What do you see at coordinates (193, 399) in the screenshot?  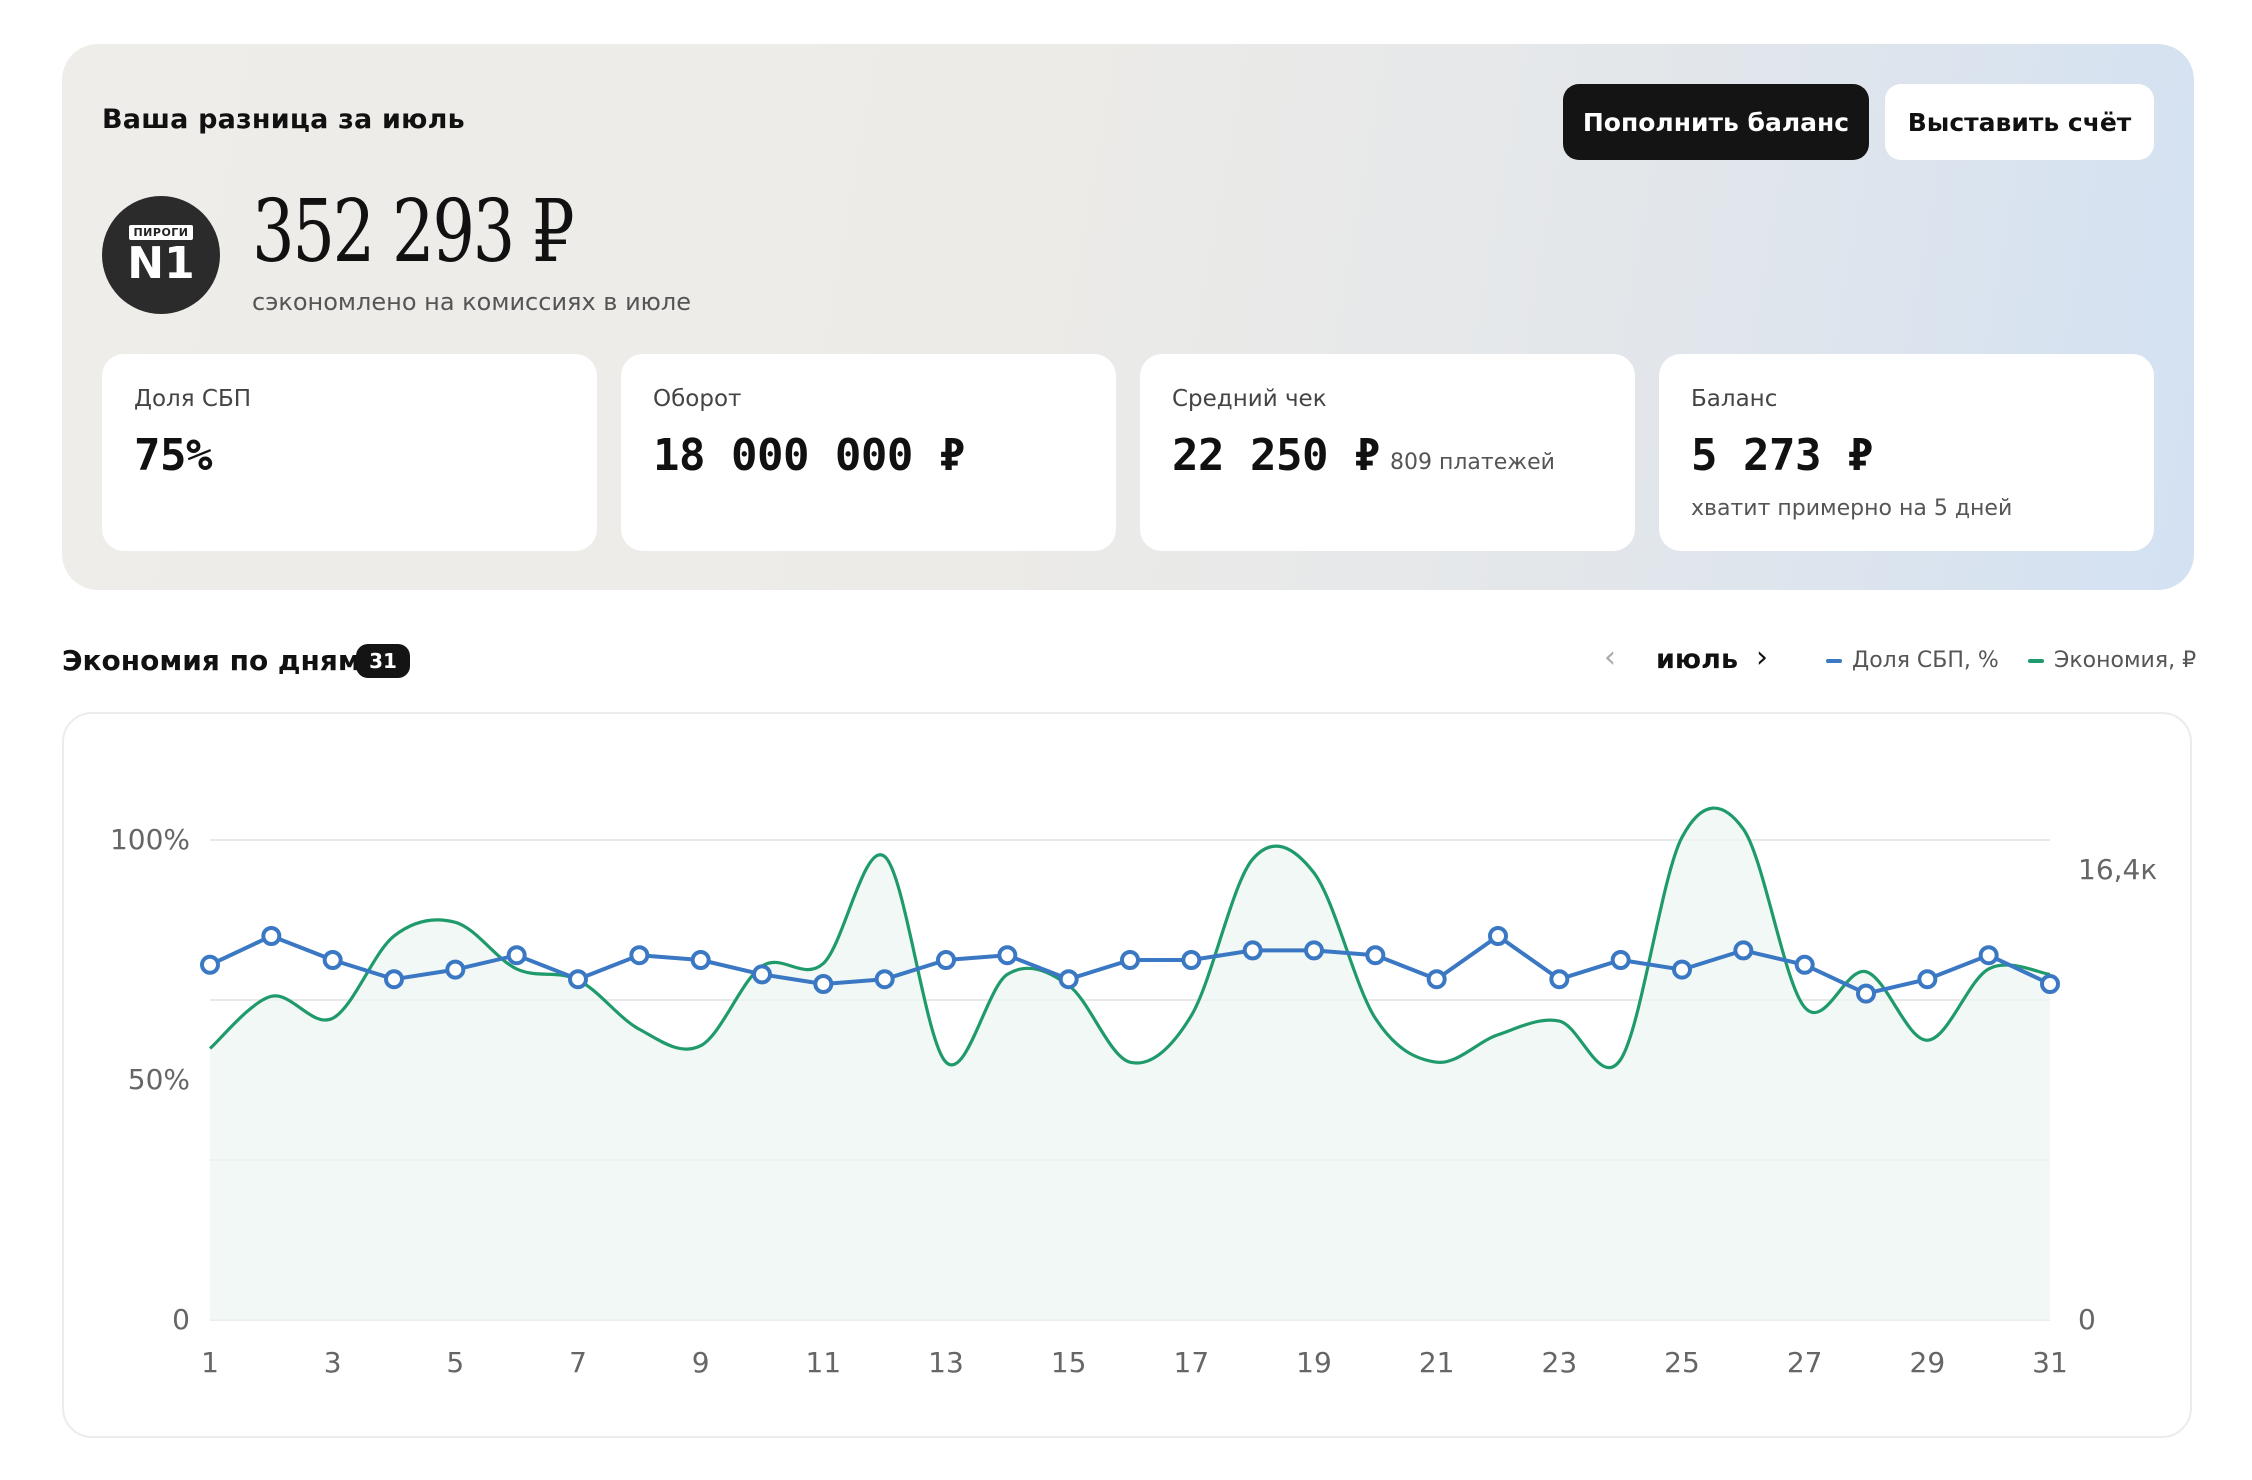 I see `stat-label: Доля СБП` at bounding box center [193, 399].